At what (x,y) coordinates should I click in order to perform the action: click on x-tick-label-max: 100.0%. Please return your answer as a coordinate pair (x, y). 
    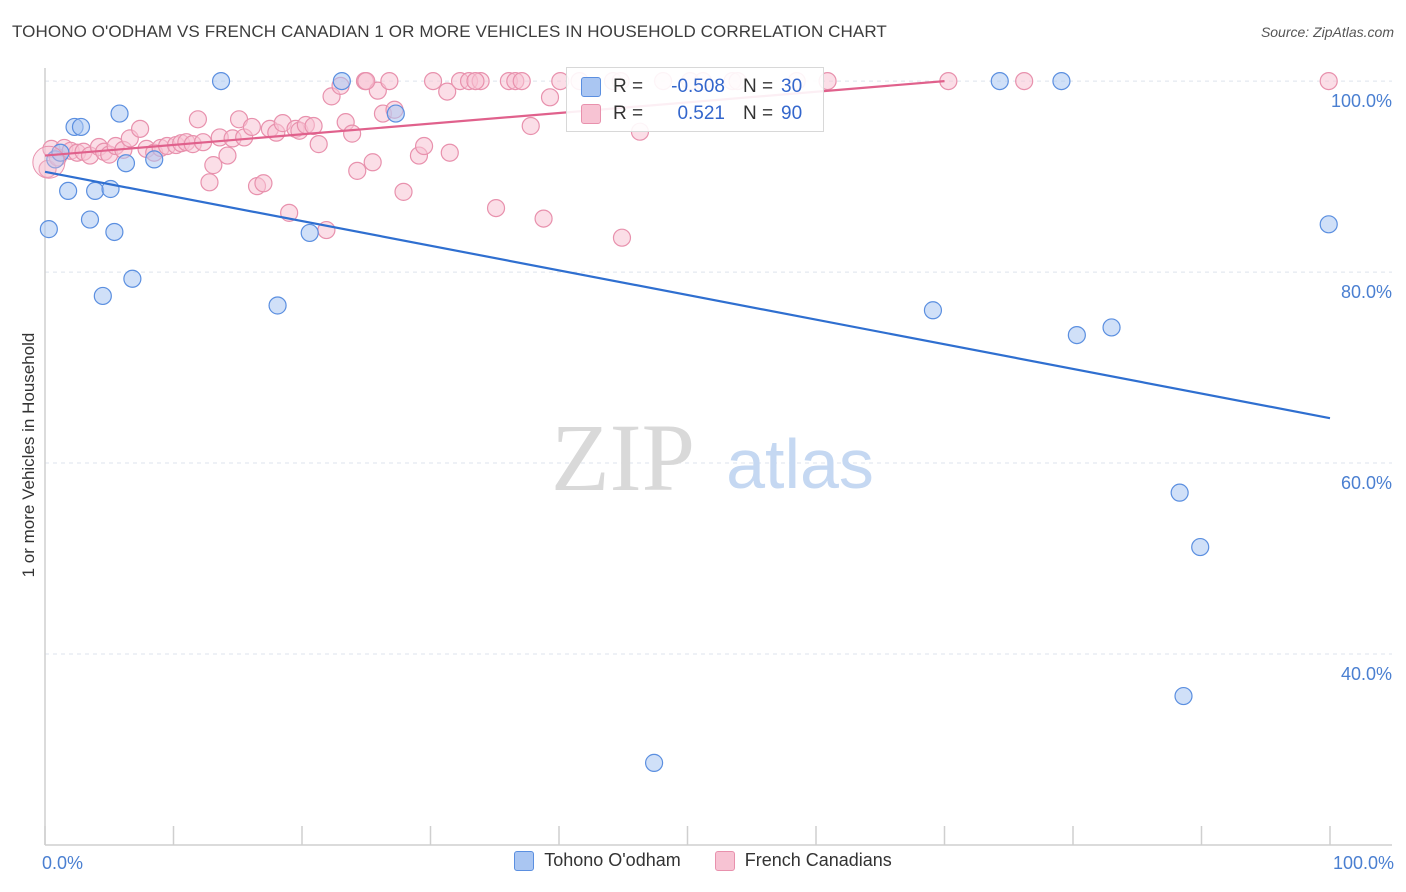
    Looking at the image, I should click on (1363, 863).